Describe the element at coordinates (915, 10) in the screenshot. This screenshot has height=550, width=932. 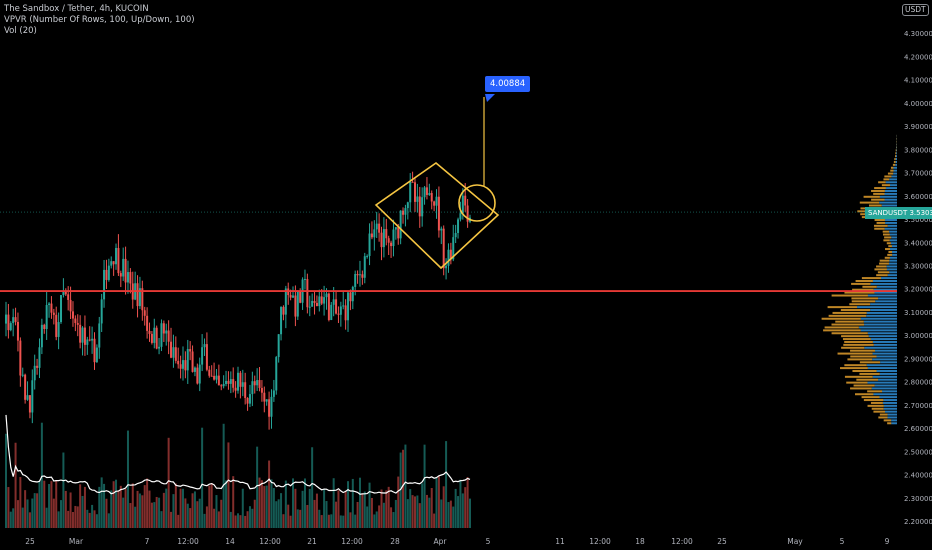
I see `currency-badge: USDT` at that location.